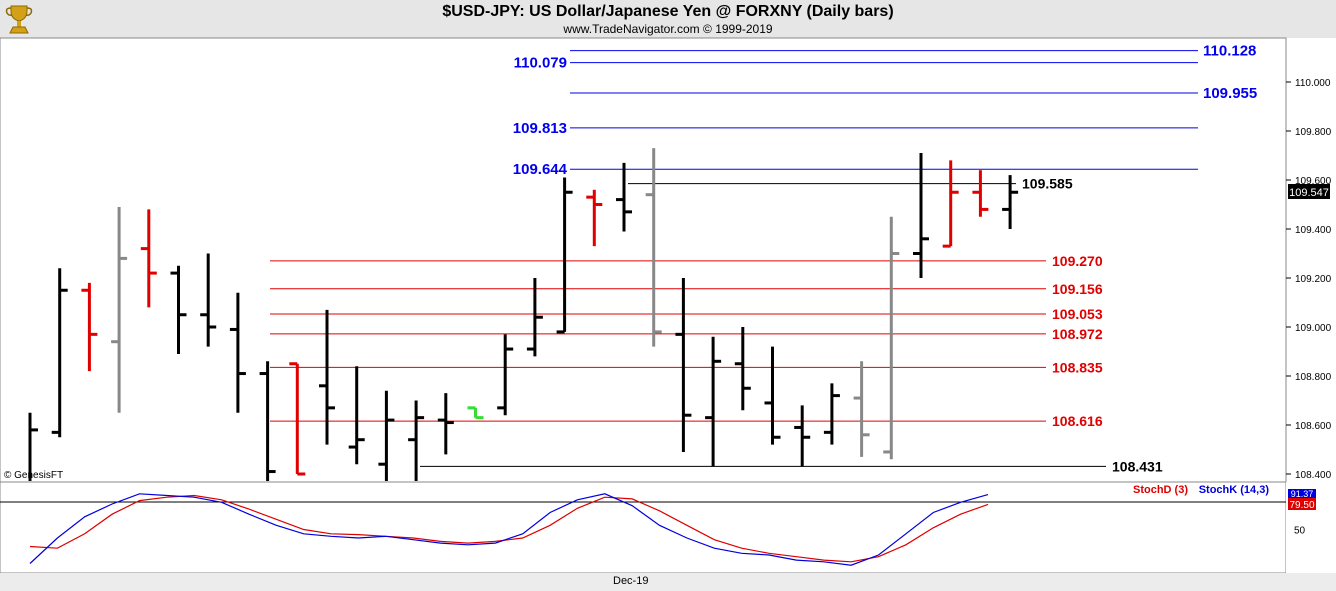 The width and height of the screenshot is (1336, 591). What do you see at coordinates (1313, 83) in the screenshot?
I see `tick-label: 110.000` at bounding box center [1313, 83].